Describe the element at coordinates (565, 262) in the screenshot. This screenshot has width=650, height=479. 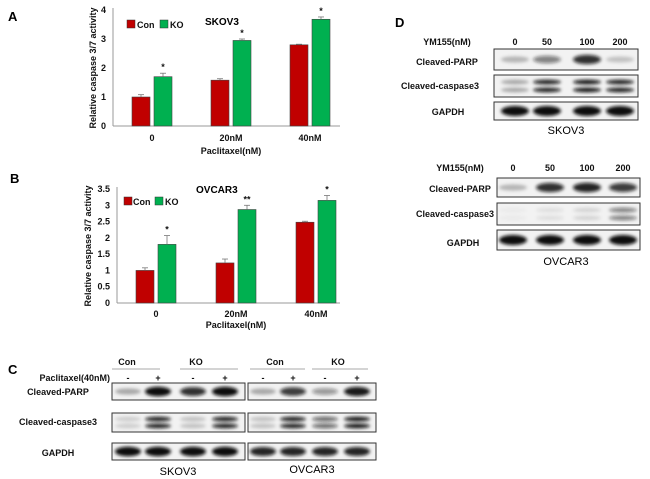
I see `cell-line-label: OVCAR3` at that location.